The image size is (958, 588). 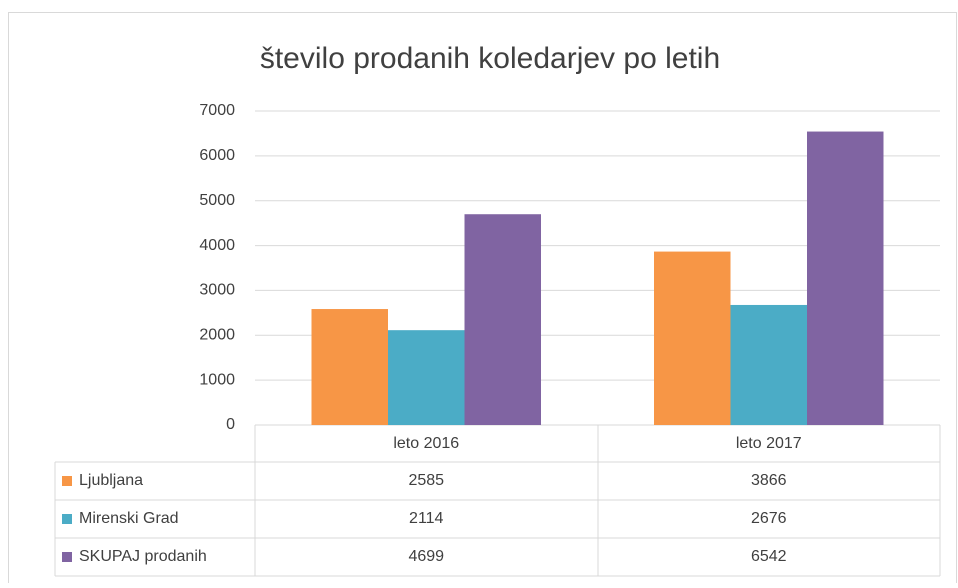 What do you see at coordinates (217, 379) in the screenshot?
I see `y-tick-label: 1000` at bounding box center [217, 379].